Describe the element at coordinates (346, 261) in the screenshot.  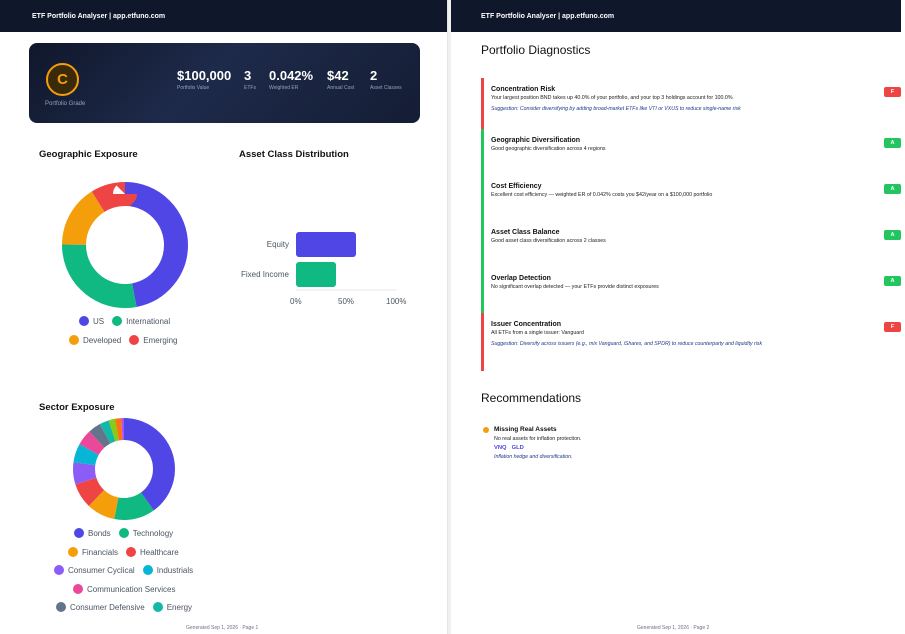
I see `asset-bar-chart` at that location.